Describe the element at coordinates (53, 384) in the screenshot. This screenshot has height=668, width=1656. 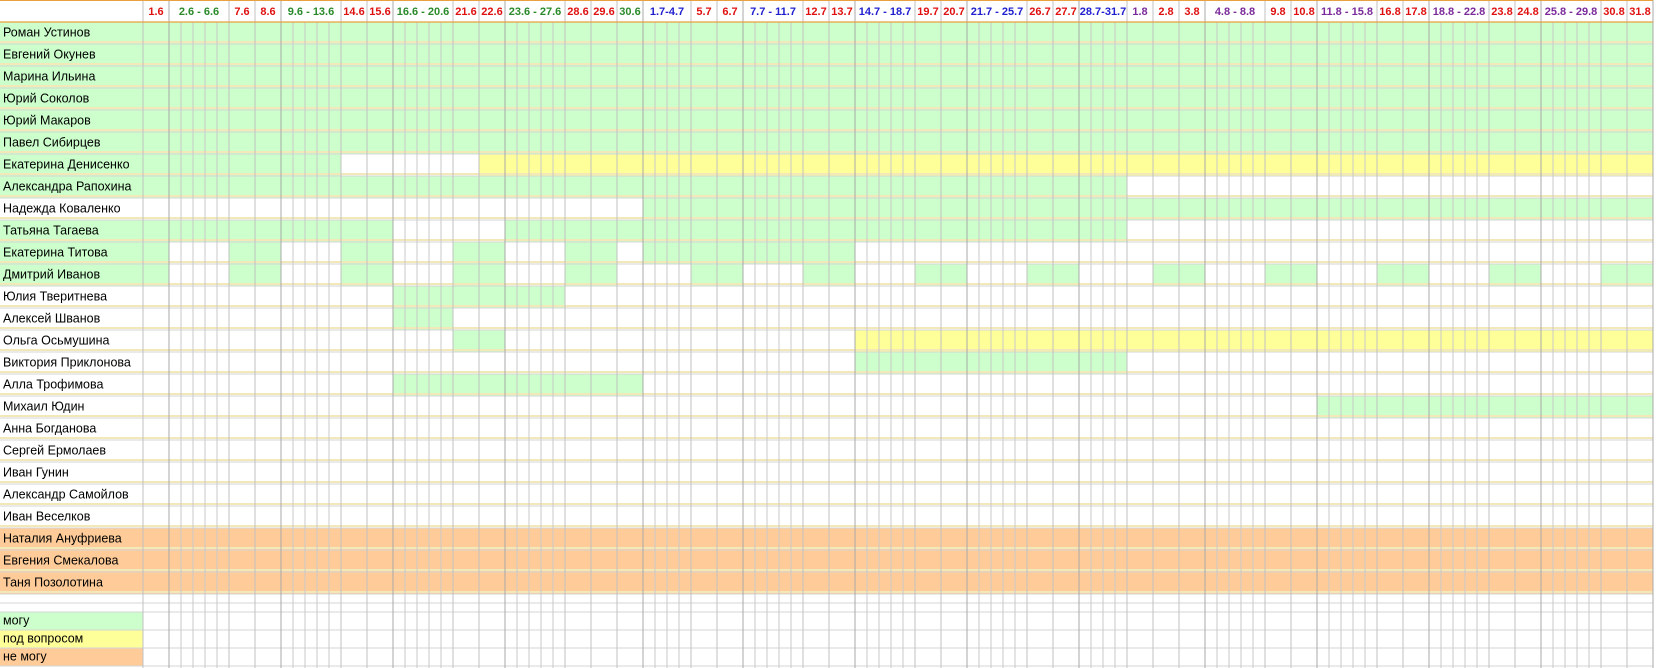
I see `person-name: Алла Трофимова` at that location.